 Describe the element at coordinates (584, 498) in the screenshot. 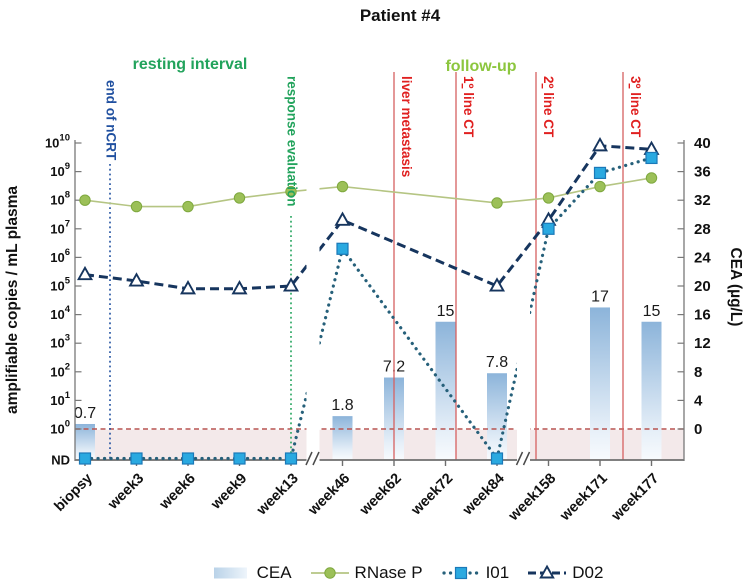

I see `x-tick-label: week171` at that location.